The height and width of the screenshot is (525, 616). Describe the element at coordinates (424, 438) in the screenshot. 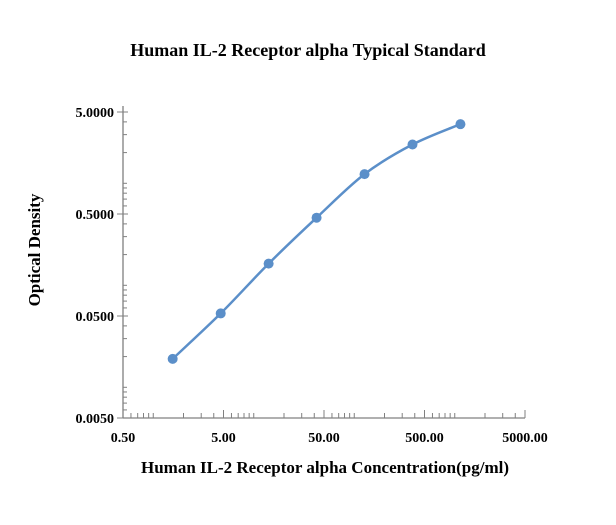

I see `x-tick-label: 500.00` at that location.